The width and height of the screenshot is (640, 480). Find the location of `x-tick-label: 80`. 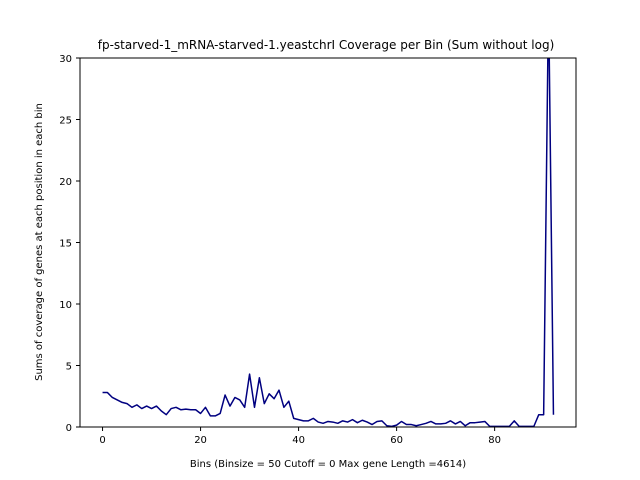

x-tick-label: 80 is located at coordinates (494, 440).